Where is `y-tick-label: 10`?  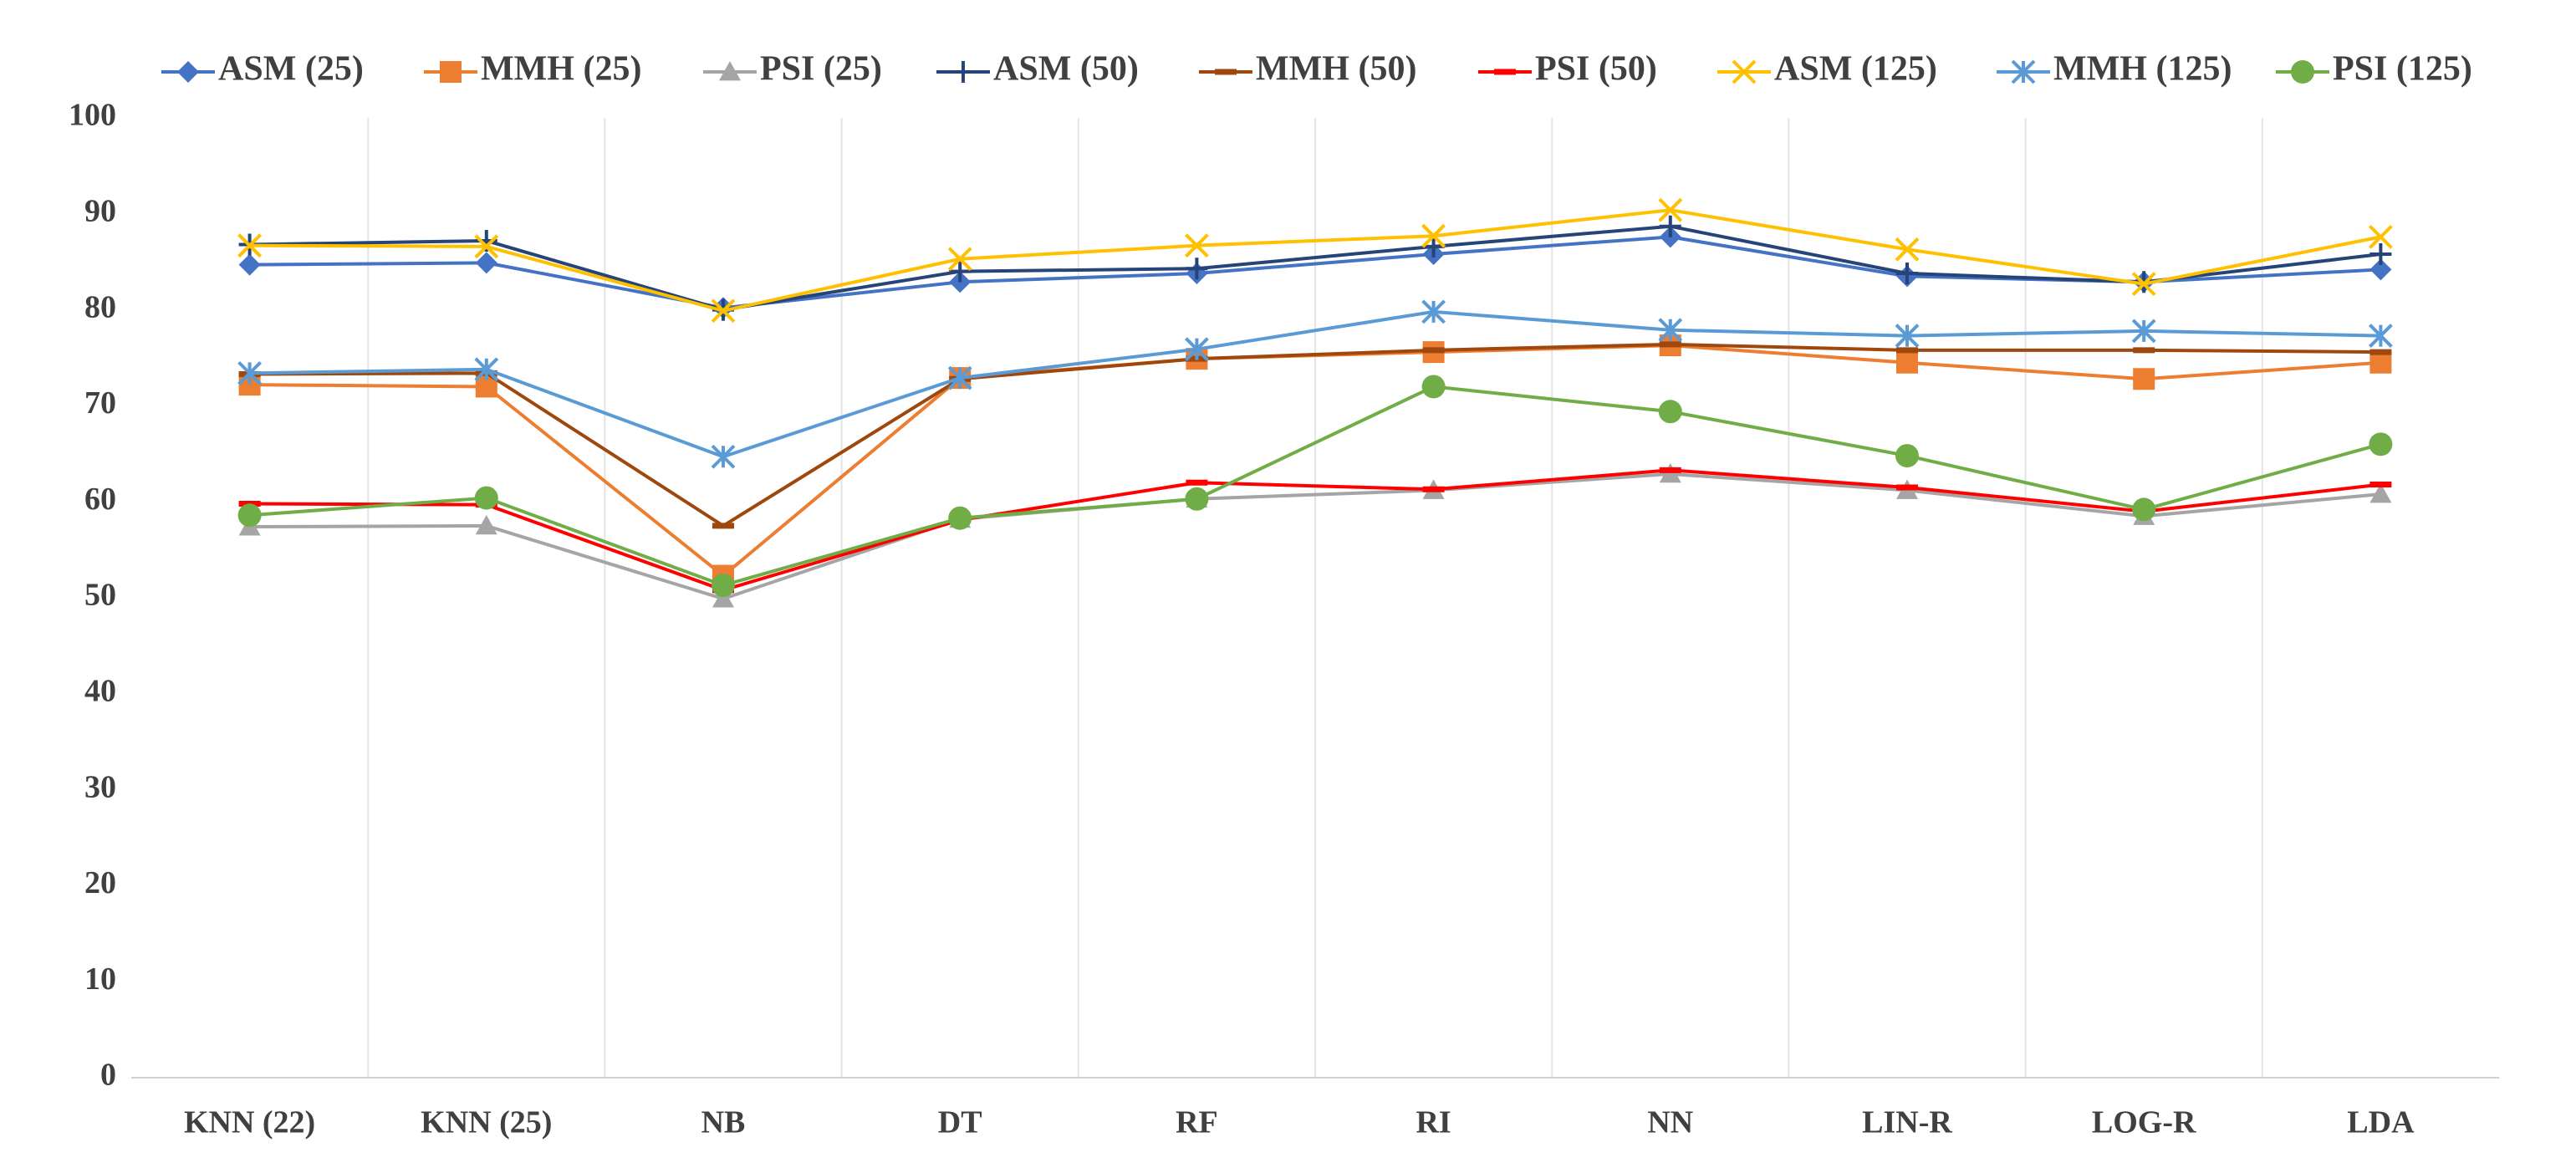
y-tick-label: 10 is located at coordinates (100, 979).